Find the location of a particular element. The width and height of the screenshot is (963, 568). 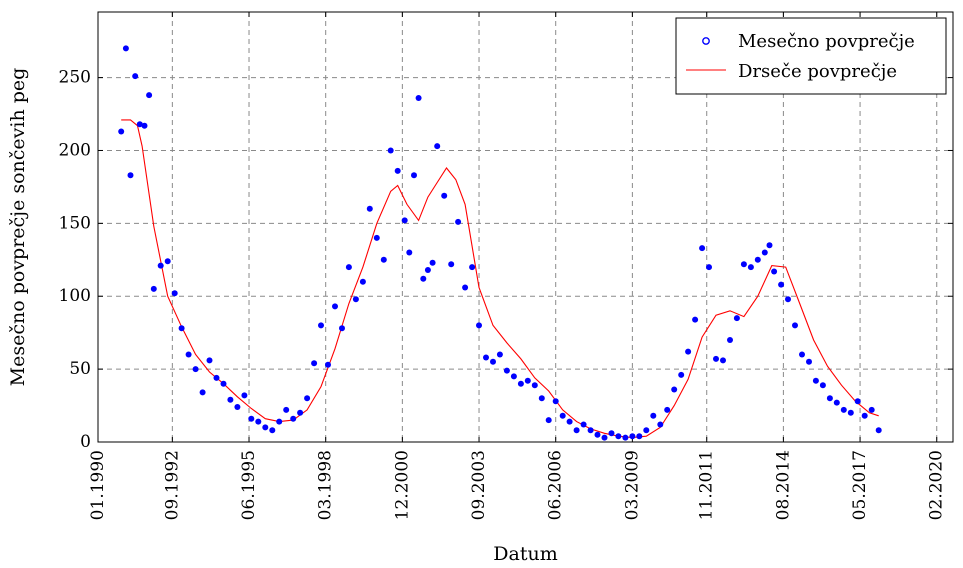

x-axis-label: Datum is located at coordinates (525, 554).